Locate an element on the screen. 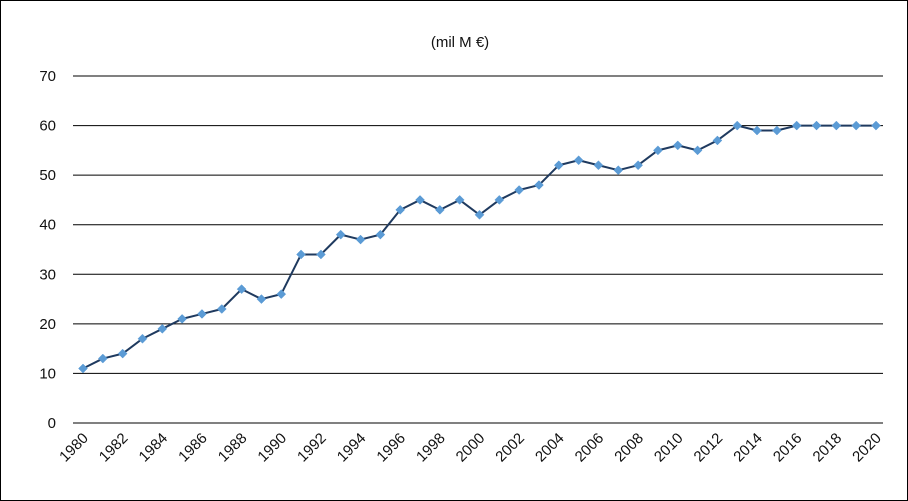 The height and width of the screenshot is (501, 908). data-point-1987 is located at coordinates (221, 309).